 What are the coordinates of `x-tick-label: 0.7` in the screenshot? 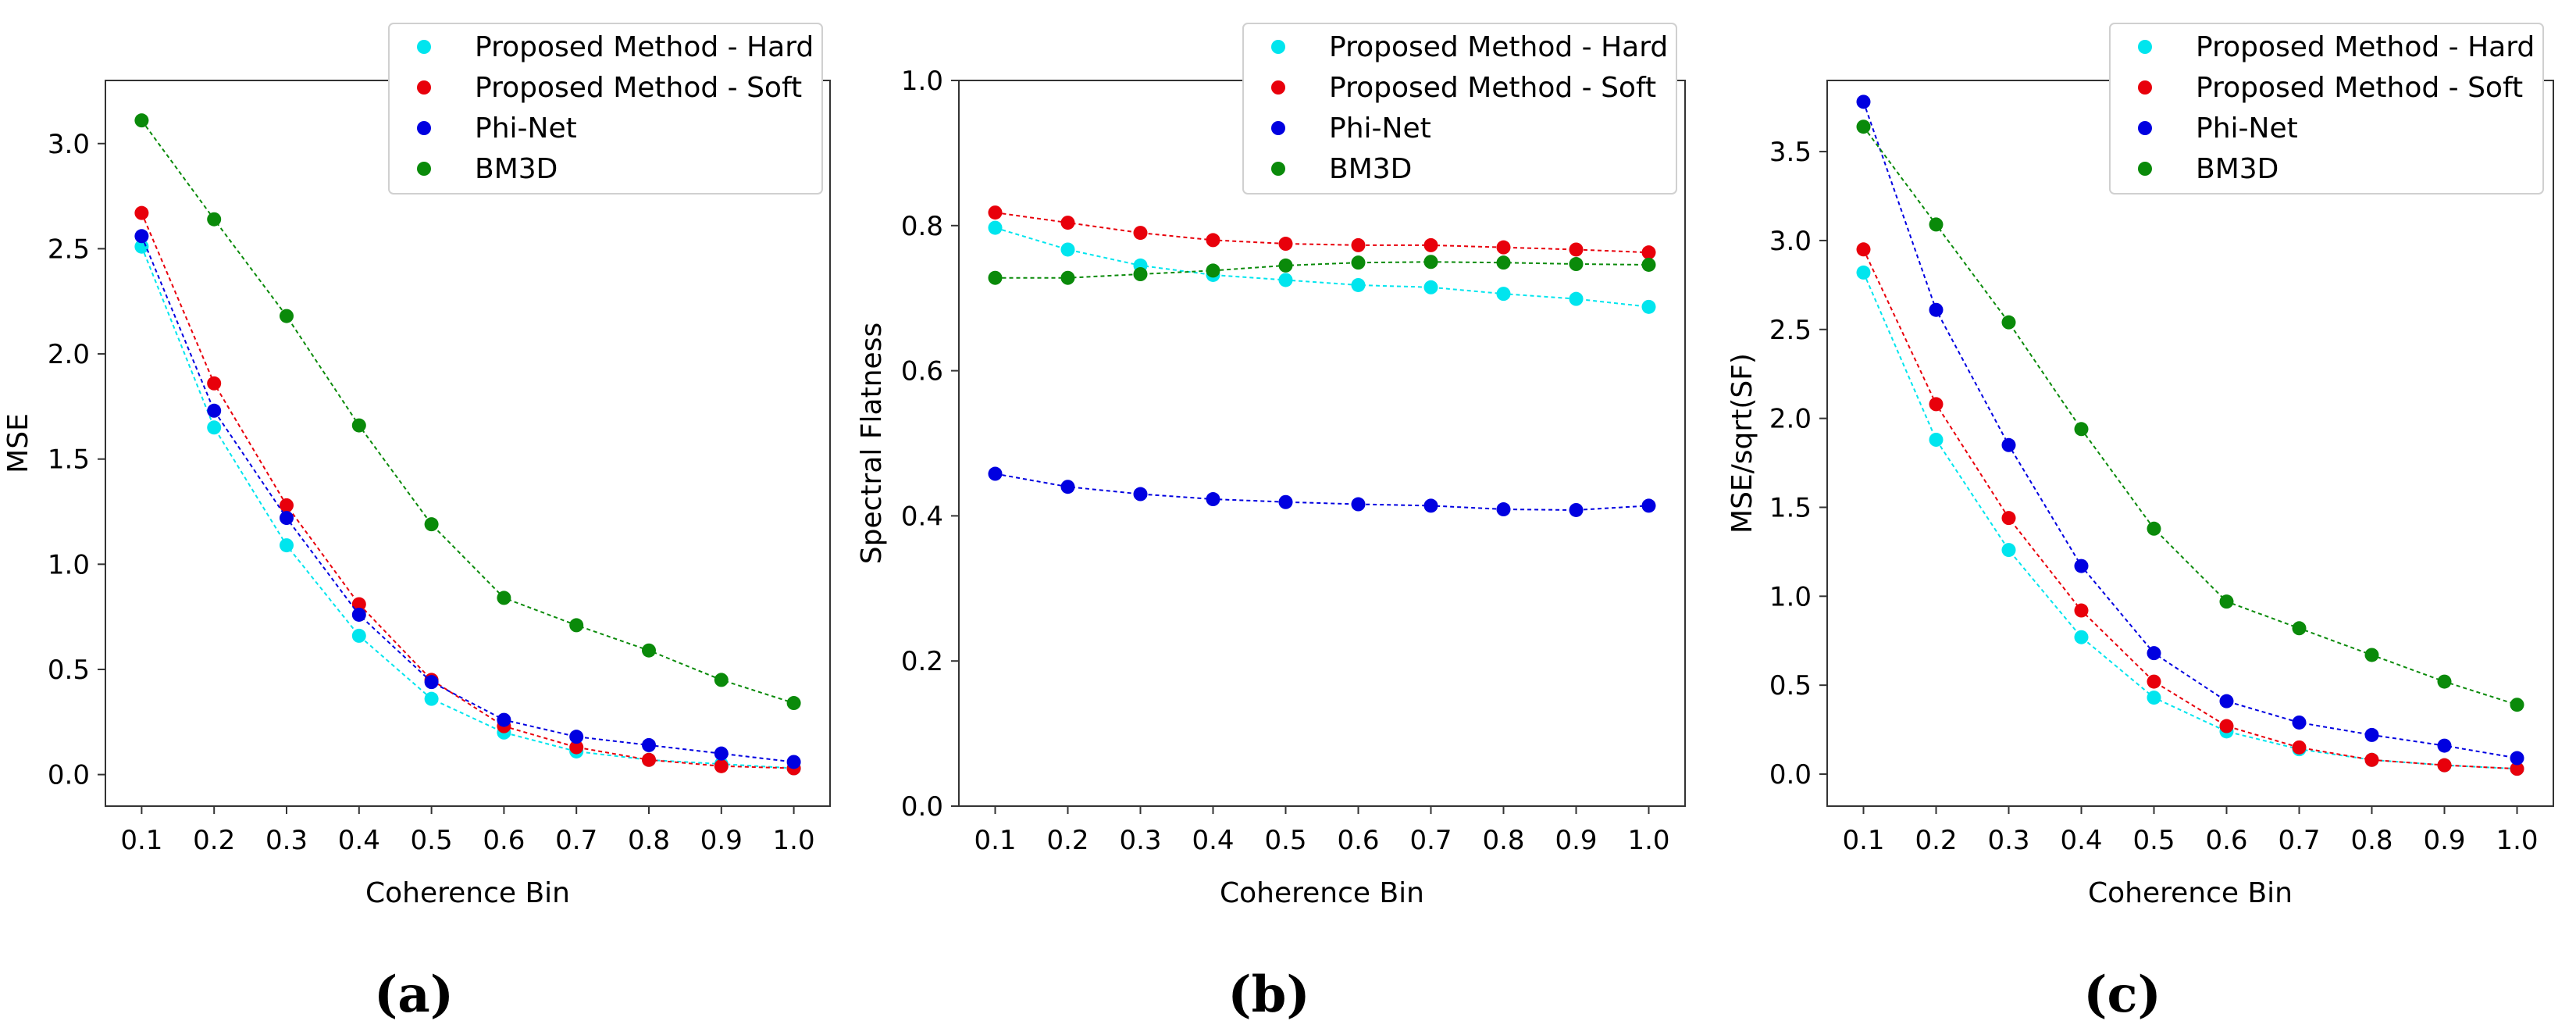 It's located at (2299, 840).